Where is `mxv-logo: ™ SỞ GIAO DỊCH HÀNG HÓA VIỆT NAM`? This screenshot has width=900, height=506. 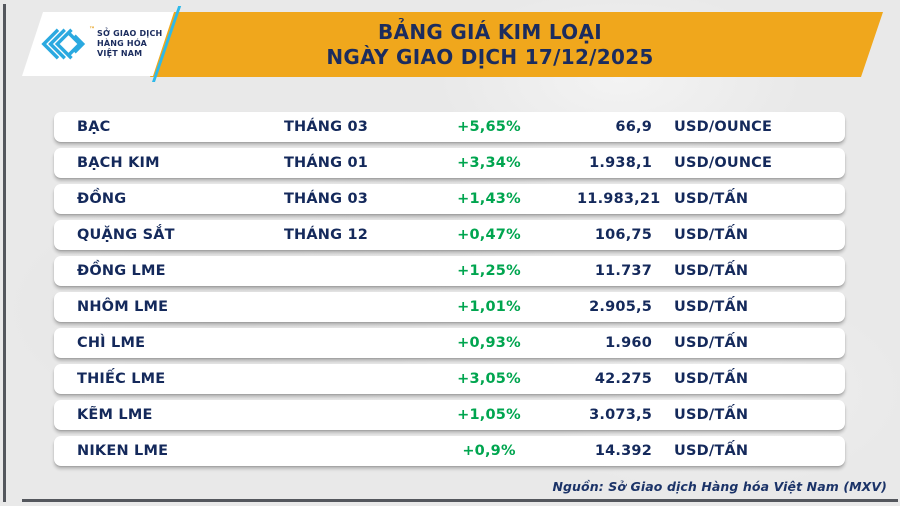 mxv-logo: ™ SỞ GIAO DỊCH HÀNG HÓA VIỆT NAM is located at coordinates (98, 44).